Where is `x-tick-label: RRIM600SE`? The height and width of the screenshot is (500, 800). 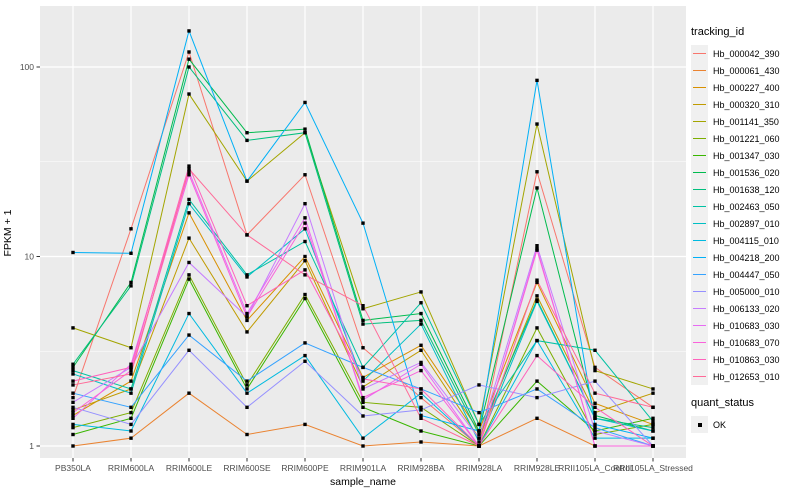
x-tick-label: RRIM600SE is located at coordinates (247, 468).